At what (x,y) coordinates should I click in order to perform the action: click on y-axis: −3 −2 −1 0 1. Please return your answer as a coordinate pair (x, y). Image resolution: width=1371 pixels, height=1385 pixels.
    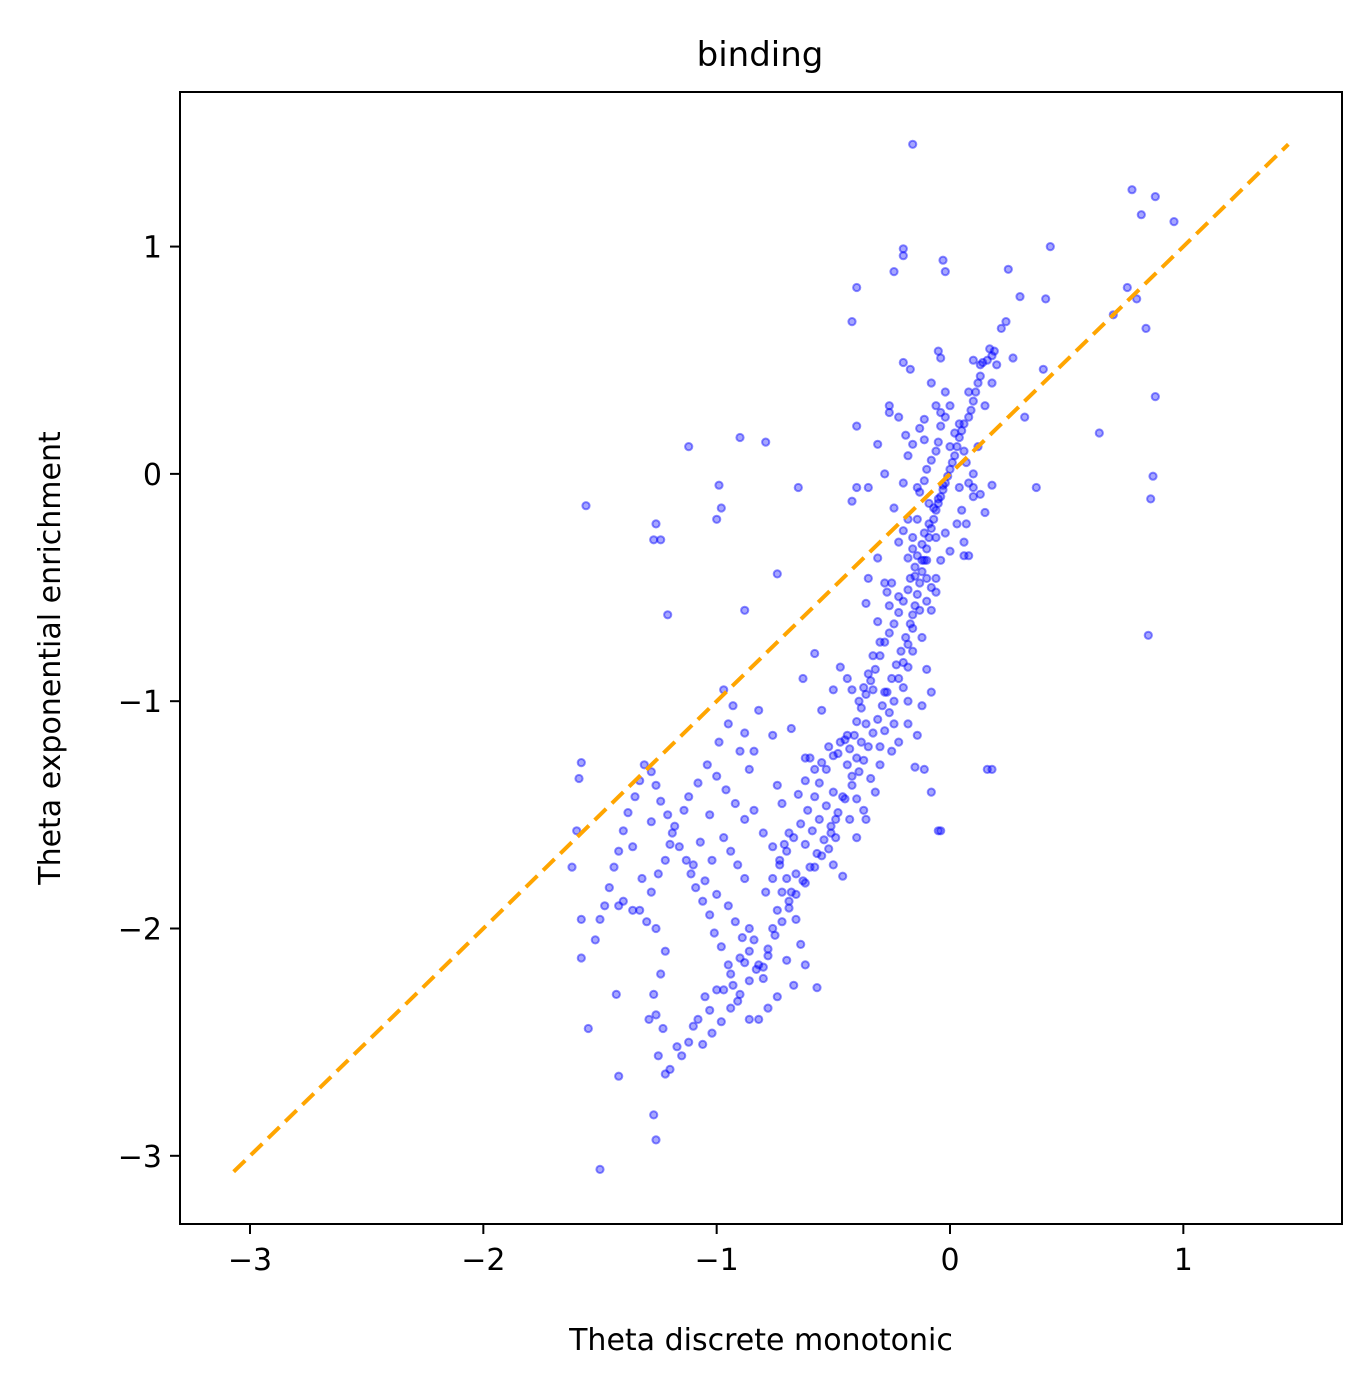
    Looking at the image, I should click on (149, 703).